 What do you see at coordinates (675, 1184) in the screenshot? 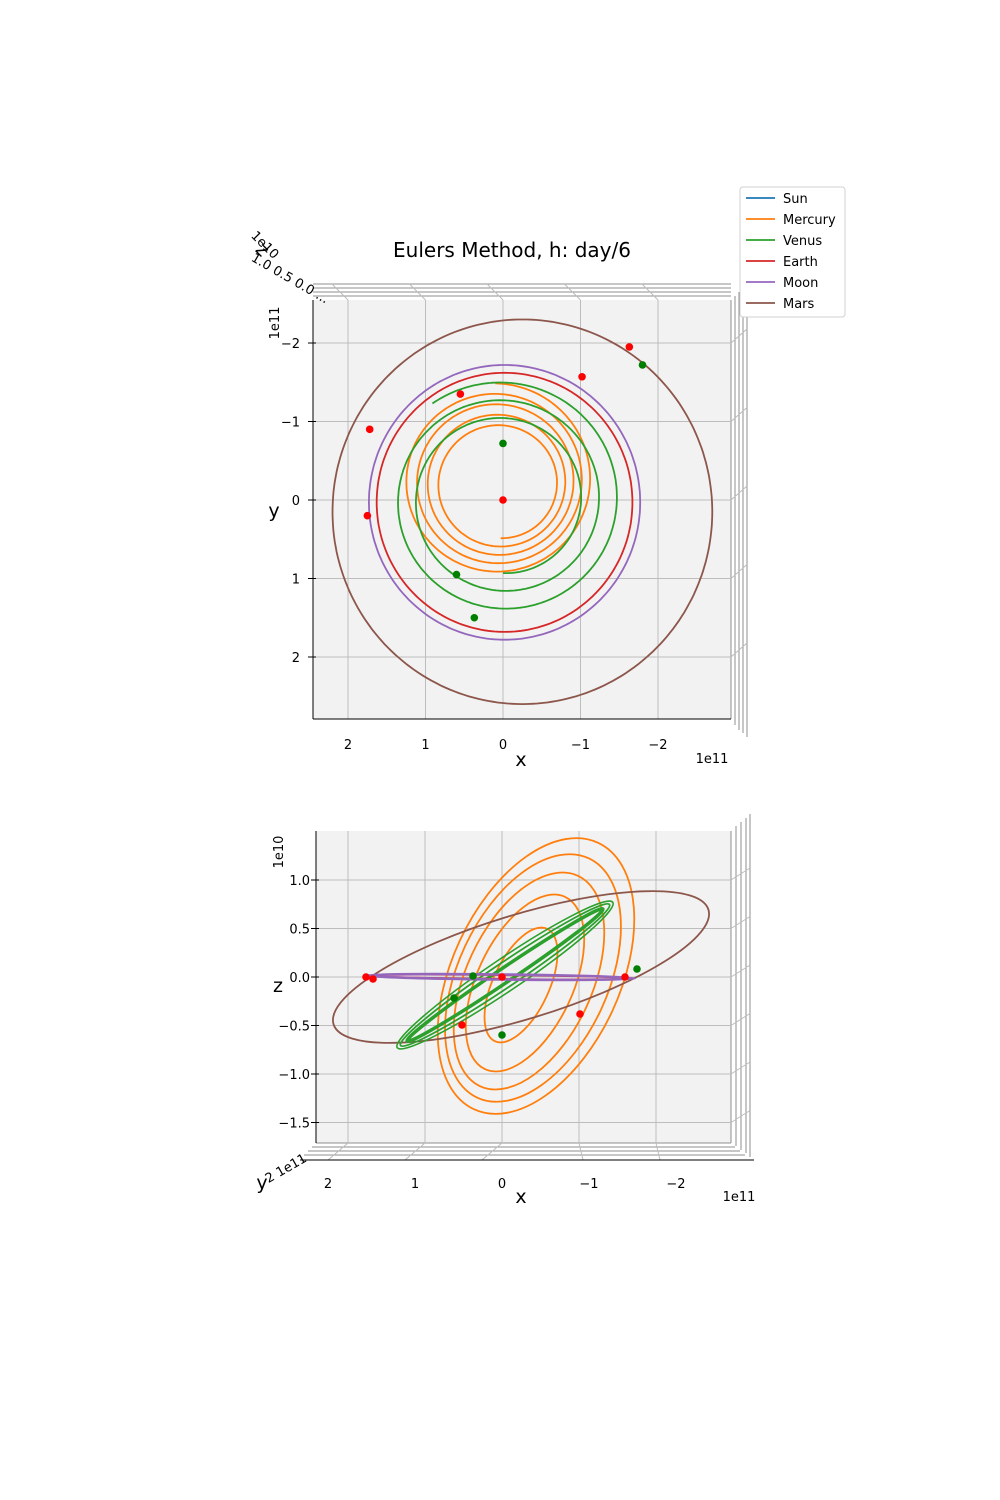
I see `bottom-x-tick-label: −2` at bounding box center [675, 1184].